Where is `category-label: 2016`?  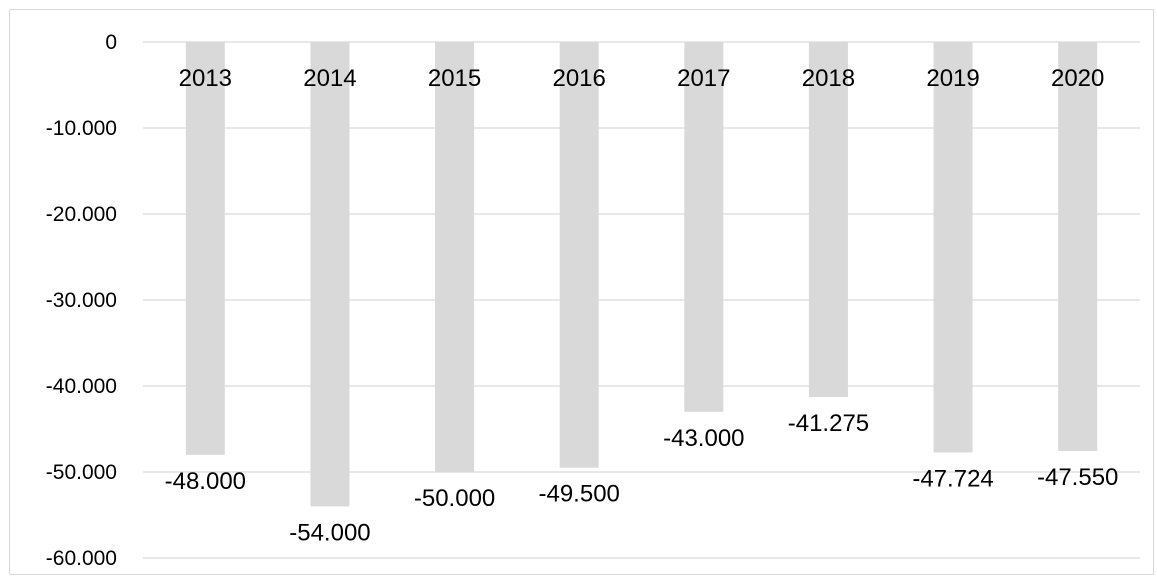
category-label: 2016 is located at coordinates (578, 78).